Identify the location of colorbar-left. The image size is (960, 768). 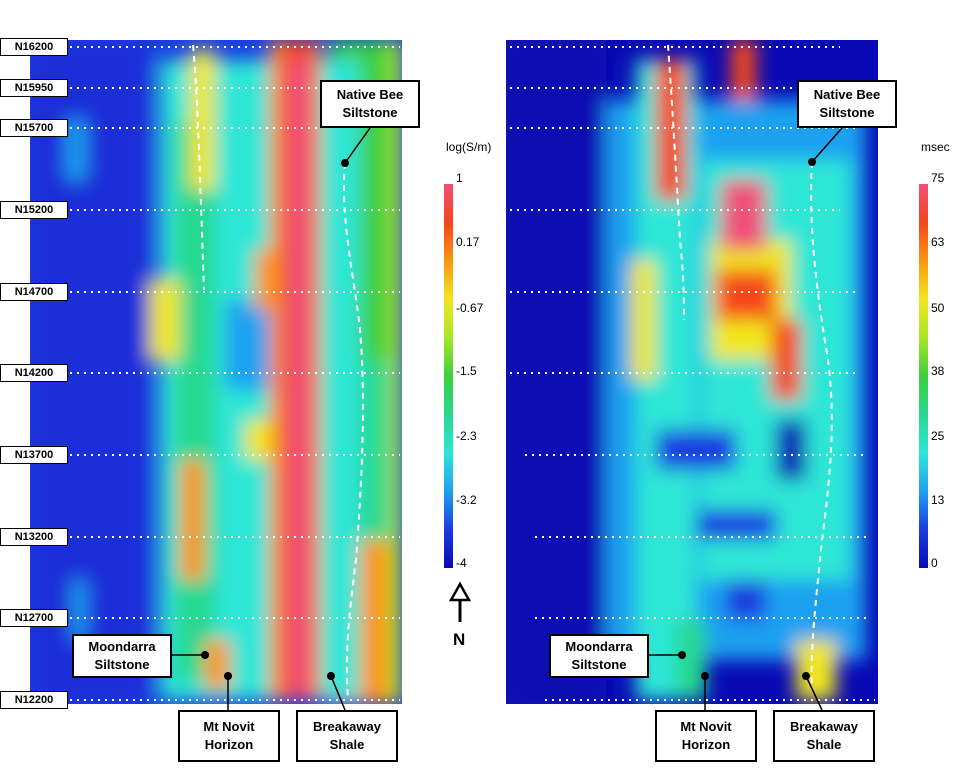
(448, 376).